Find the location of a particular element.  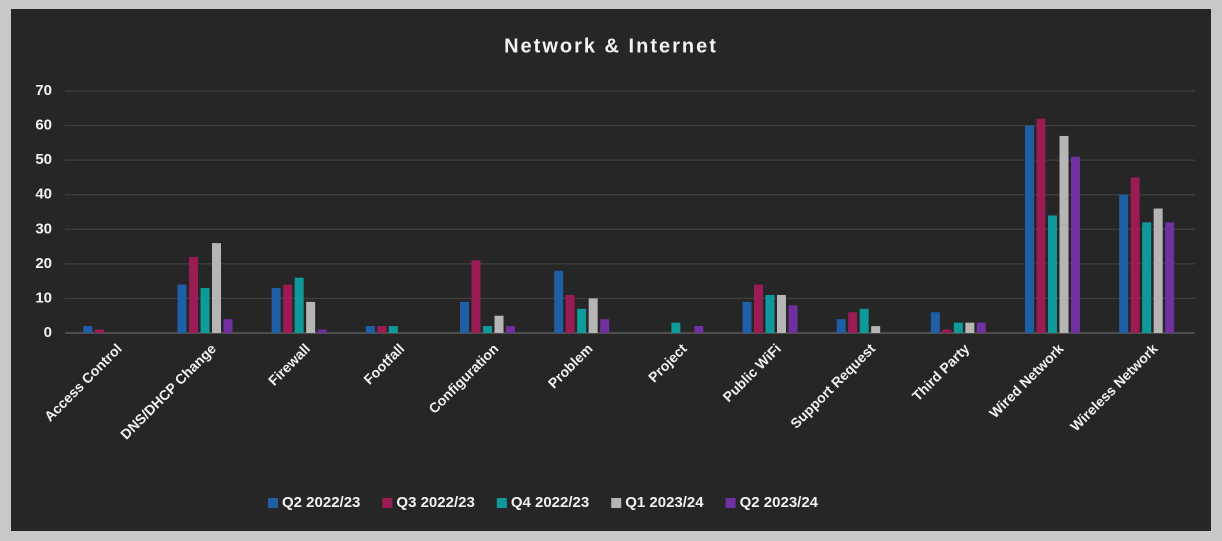

legend-label: Q2 2022/23 is located at coordinates (321, 502).